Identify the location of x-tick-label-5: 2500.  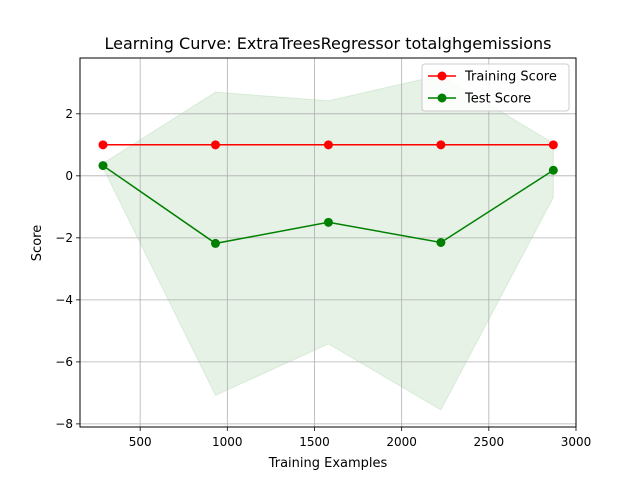
(489, 442).